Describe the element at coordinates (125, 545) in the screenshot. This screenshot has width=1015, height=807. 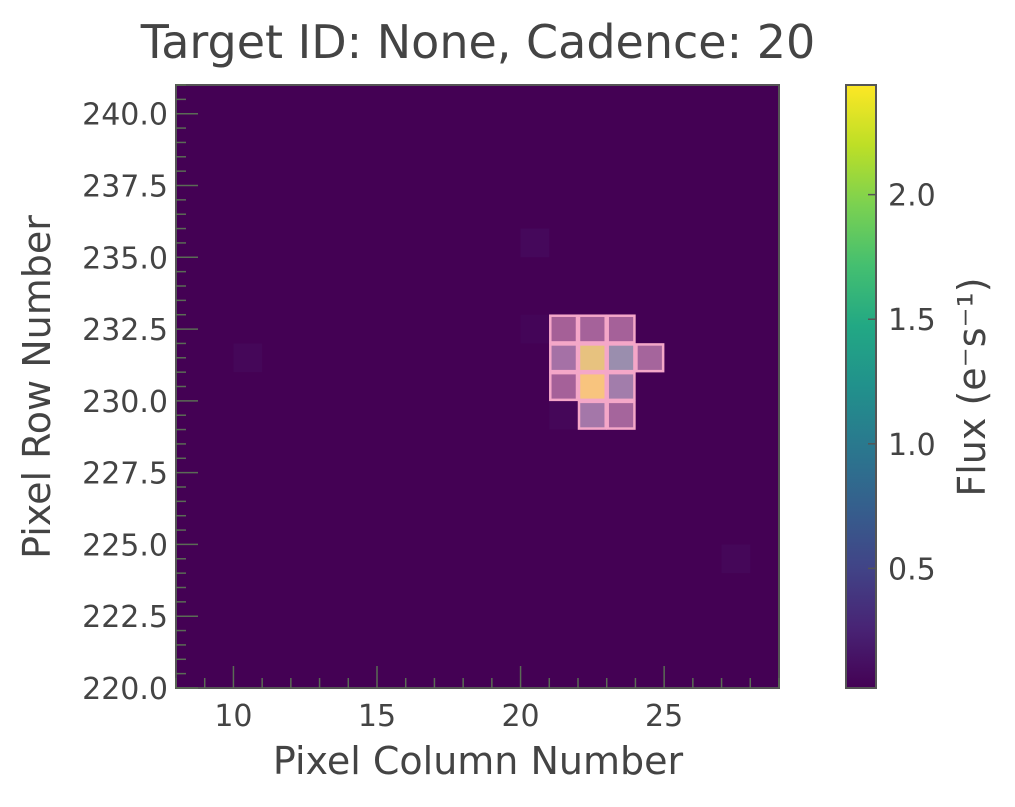
I see `y-tick-label: 225.0` at that location.